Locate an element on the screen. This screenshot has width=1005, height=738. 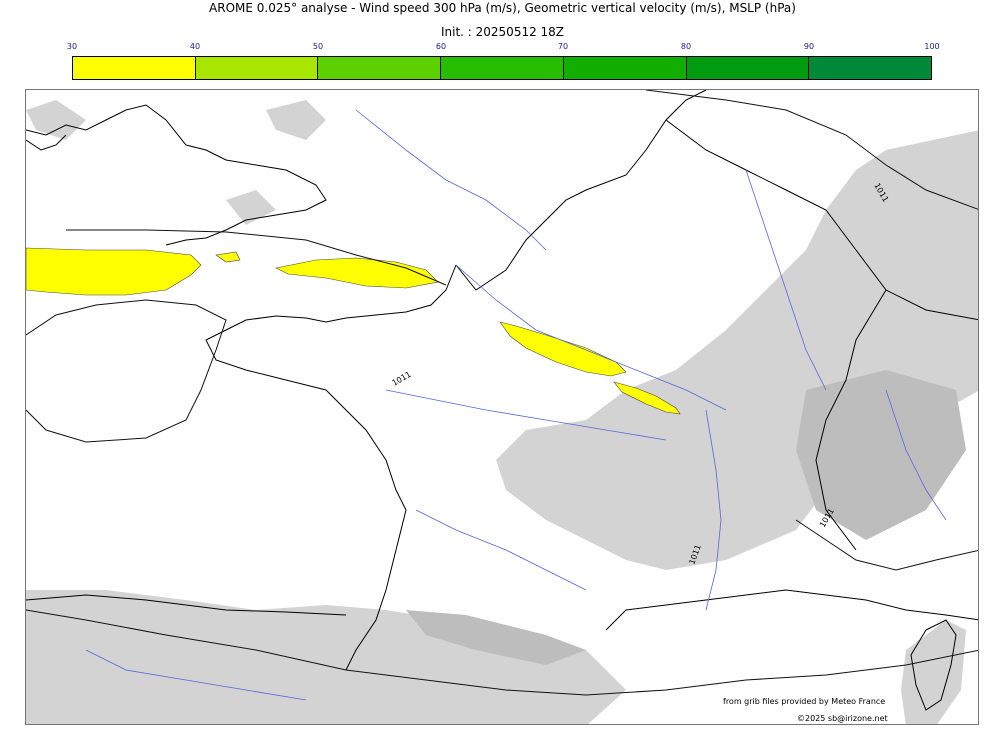
colorbar is located at coordinates (502, 68).